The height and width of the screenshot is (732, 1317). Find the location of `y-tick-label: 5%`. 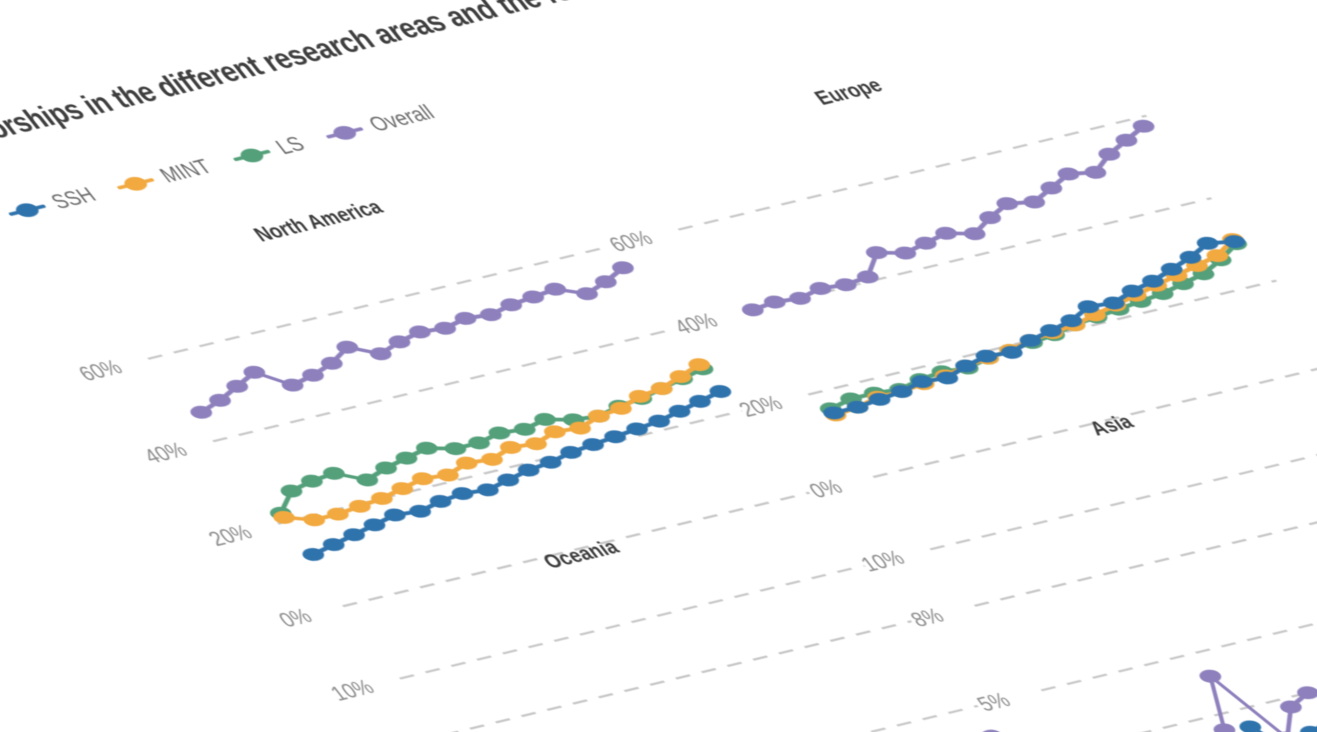

y-tick-label: 5% is located at coordinates (994, 702).